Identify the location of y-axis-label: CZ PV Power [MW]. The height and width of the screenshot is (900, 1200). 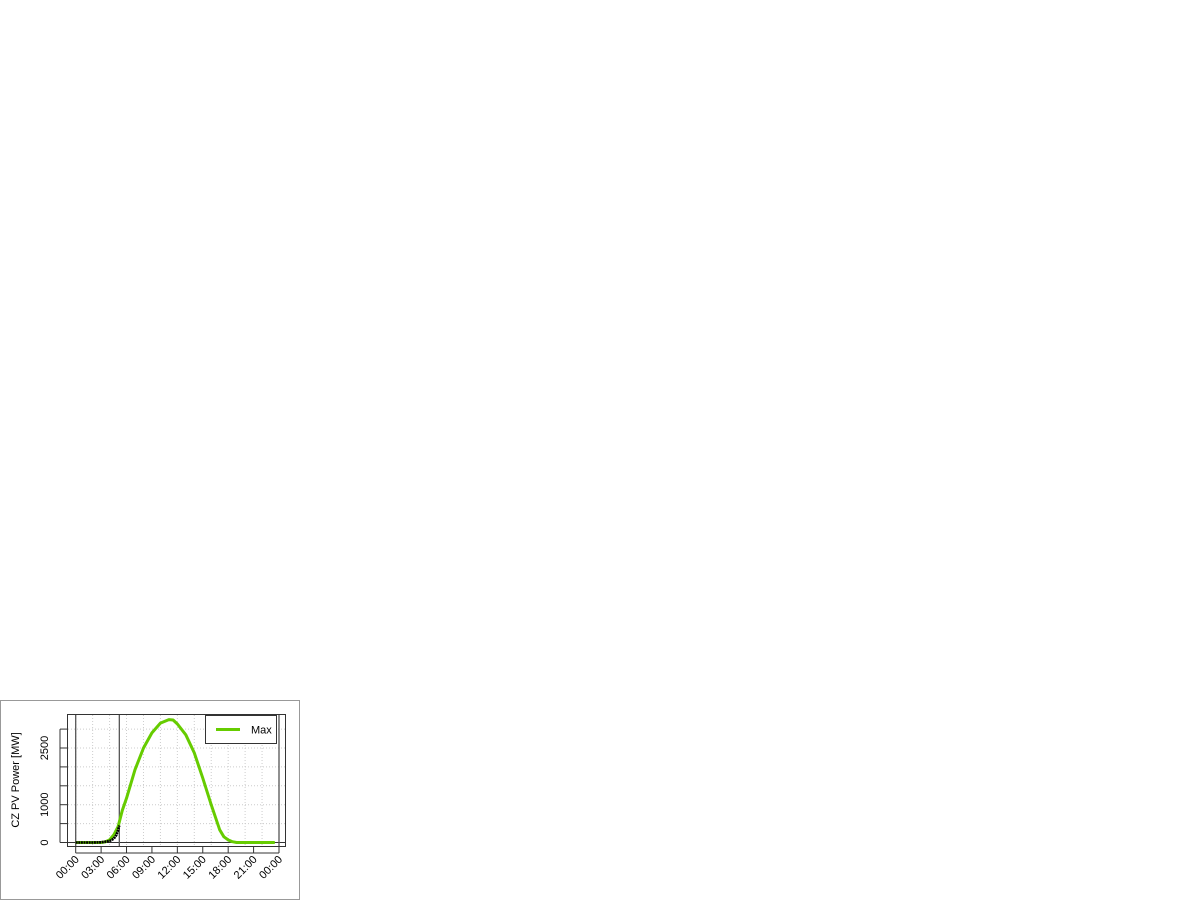
(16, 779).